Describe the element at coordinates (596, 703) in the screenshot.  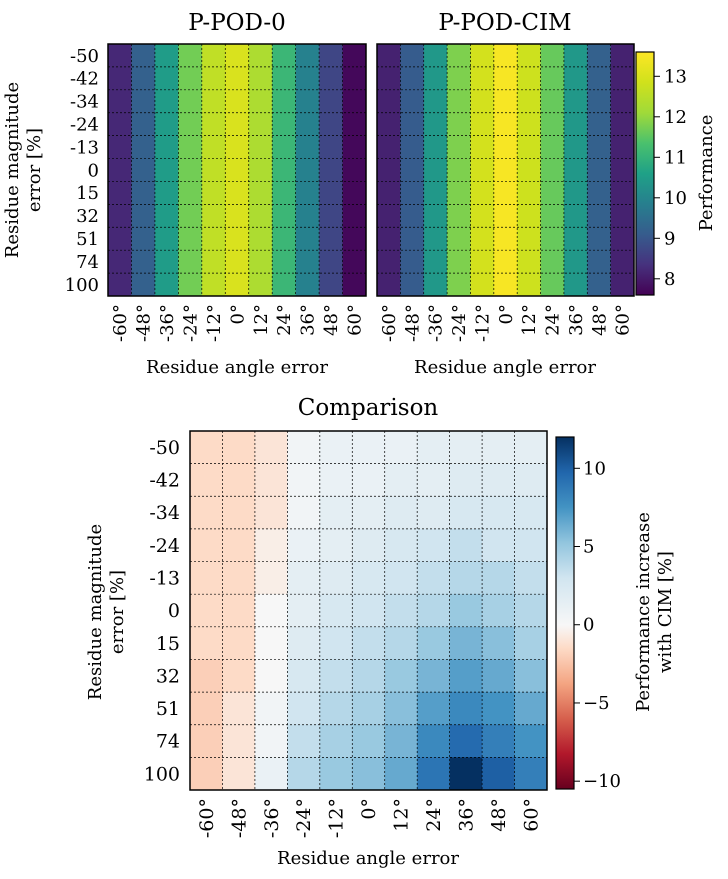
I see `colorbar-comparison-tick-label: −5` at that location.